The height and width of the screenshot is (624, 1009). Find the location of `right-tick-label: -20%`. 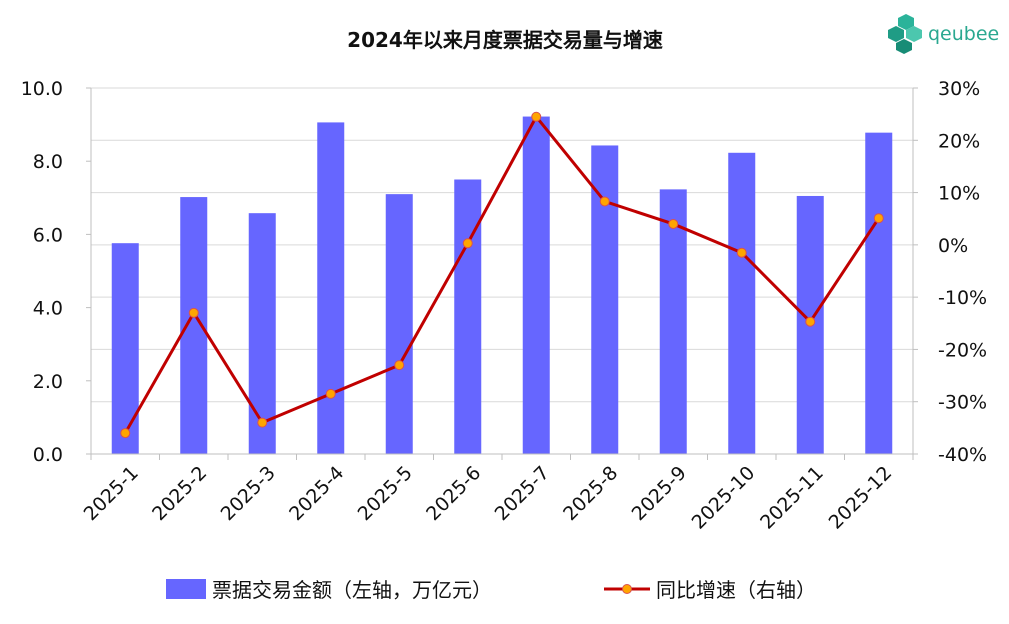

right-tick-label: -20% is located at coordinates (962, 350).